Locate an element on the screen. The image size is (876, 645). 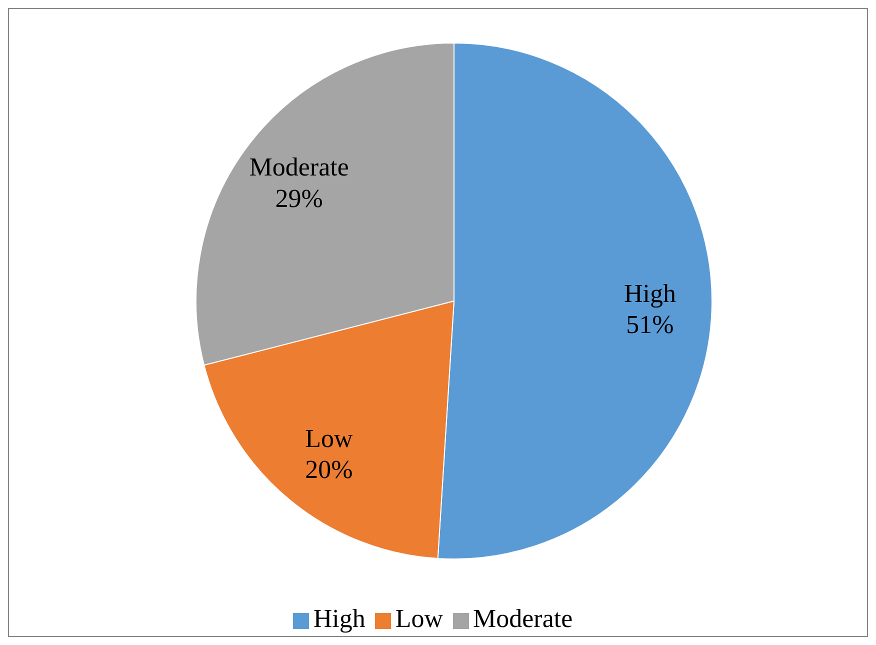
slice-label: High is located at coordinates (650, 293).